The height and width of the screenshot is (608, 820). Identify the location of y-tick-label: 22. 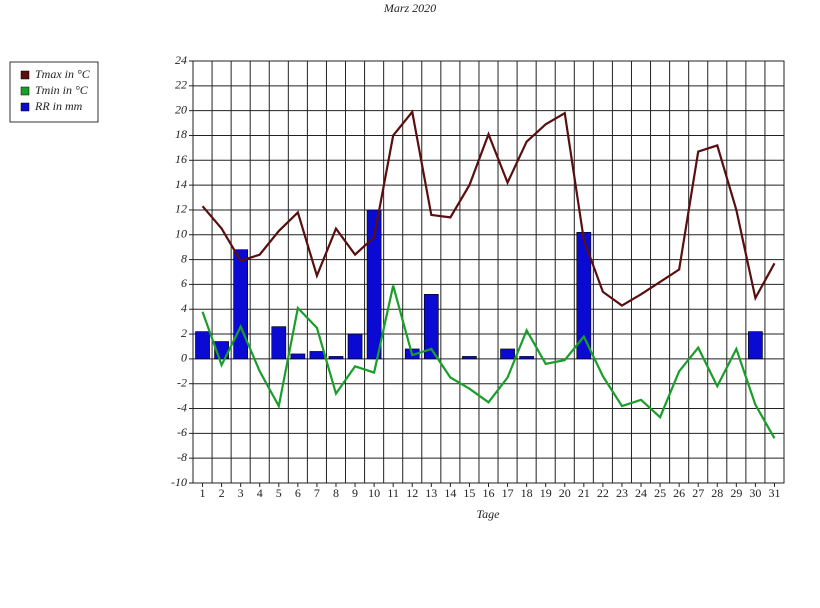
(181, 85).